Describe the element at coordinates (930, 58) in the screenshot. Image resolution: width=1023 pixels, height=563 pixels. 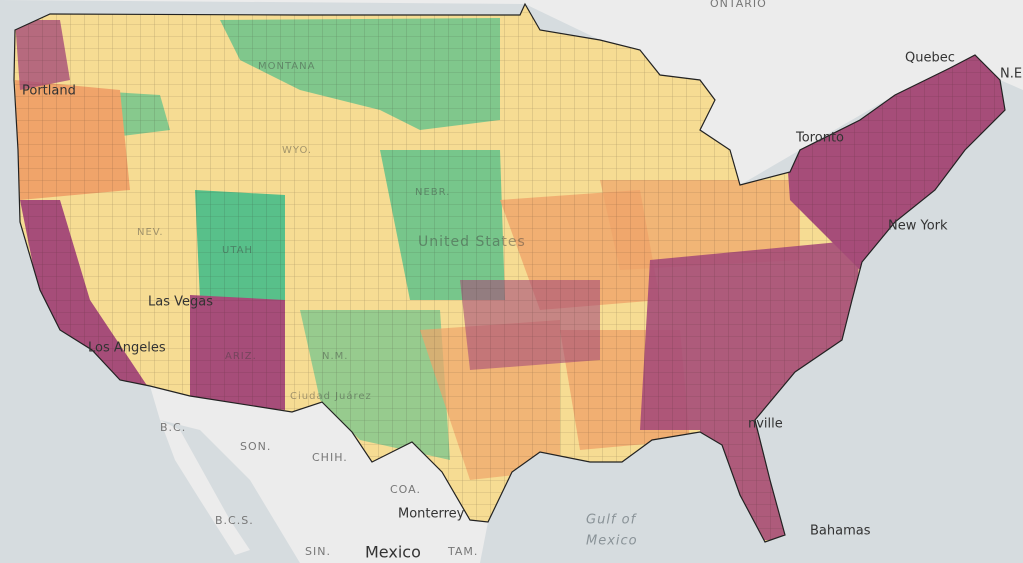
I see `place-label: Quebec` at that location.